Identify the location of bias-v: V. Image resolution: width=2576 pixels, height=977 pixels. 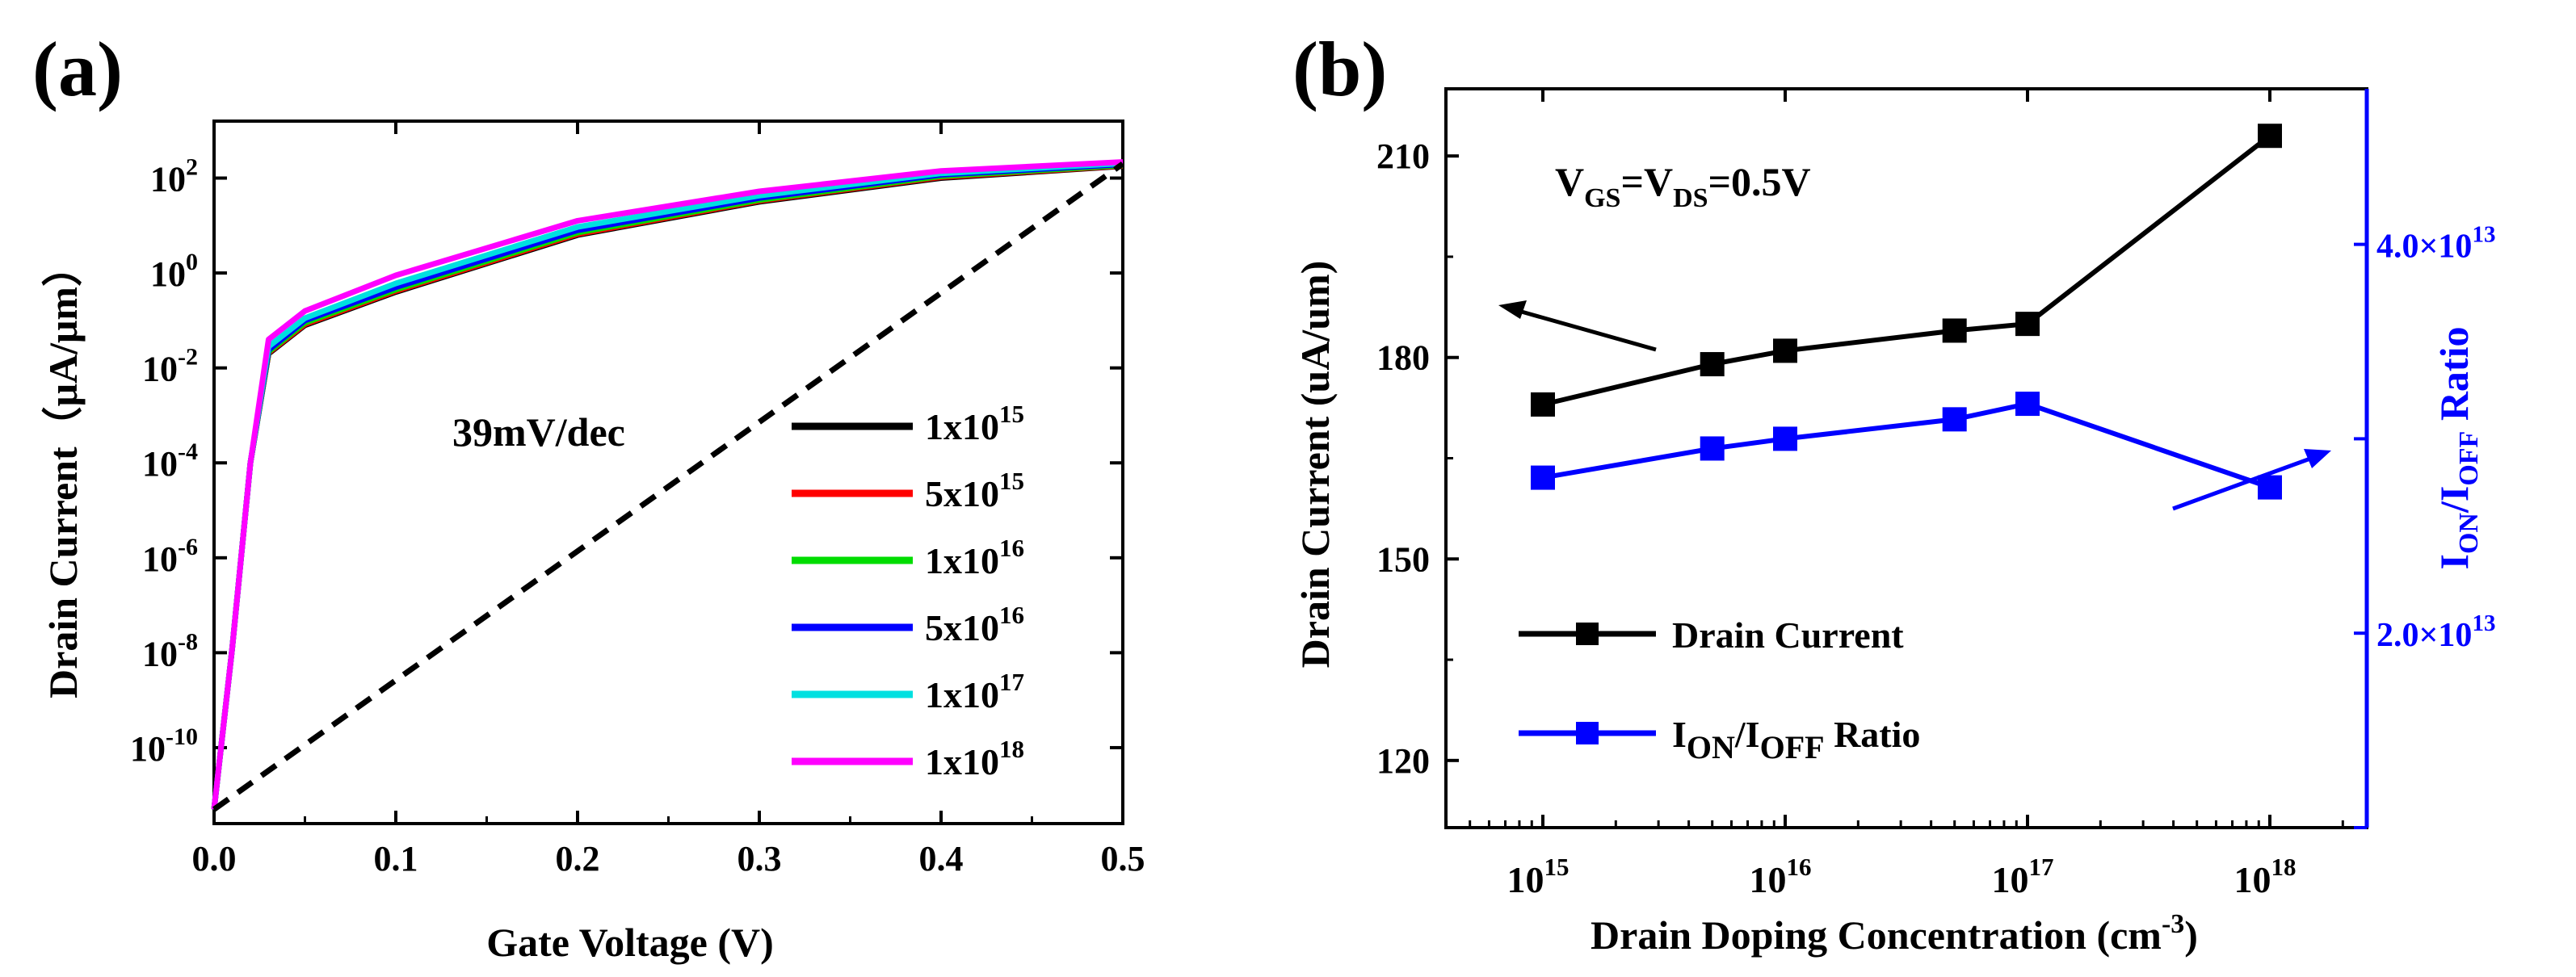
(1569, 182).